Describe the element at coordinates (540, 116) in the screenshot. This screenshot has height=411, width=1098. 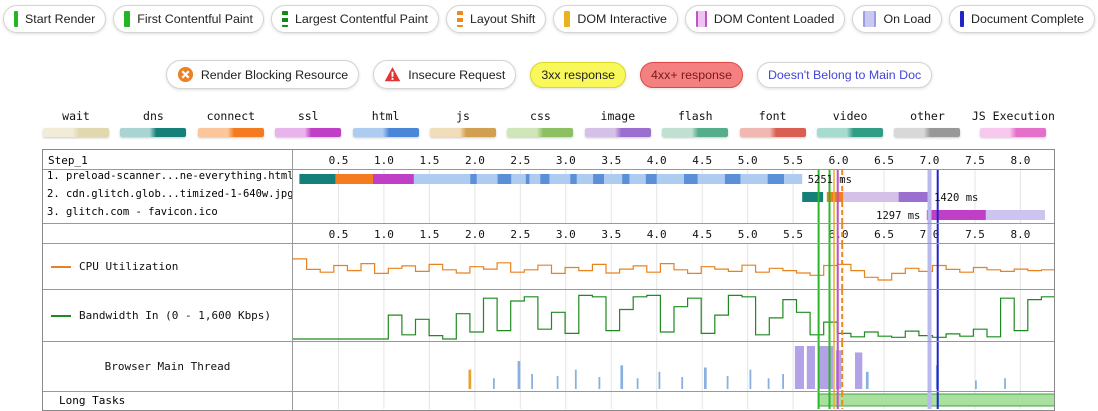
I see `type-label: css` at that location.